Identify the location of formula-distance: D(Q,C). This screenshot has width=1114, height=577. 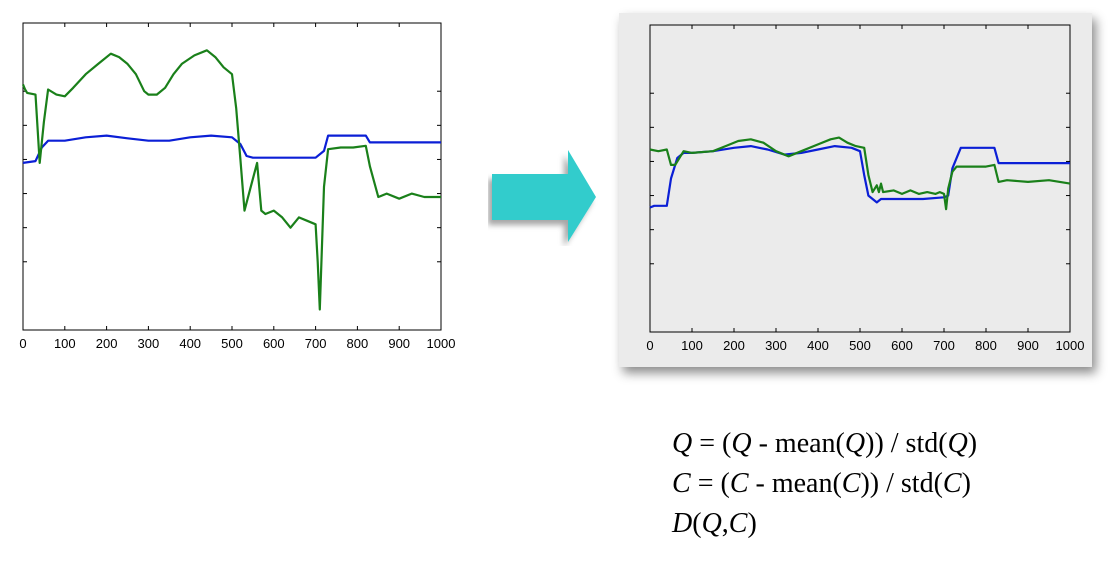
(714, 523).